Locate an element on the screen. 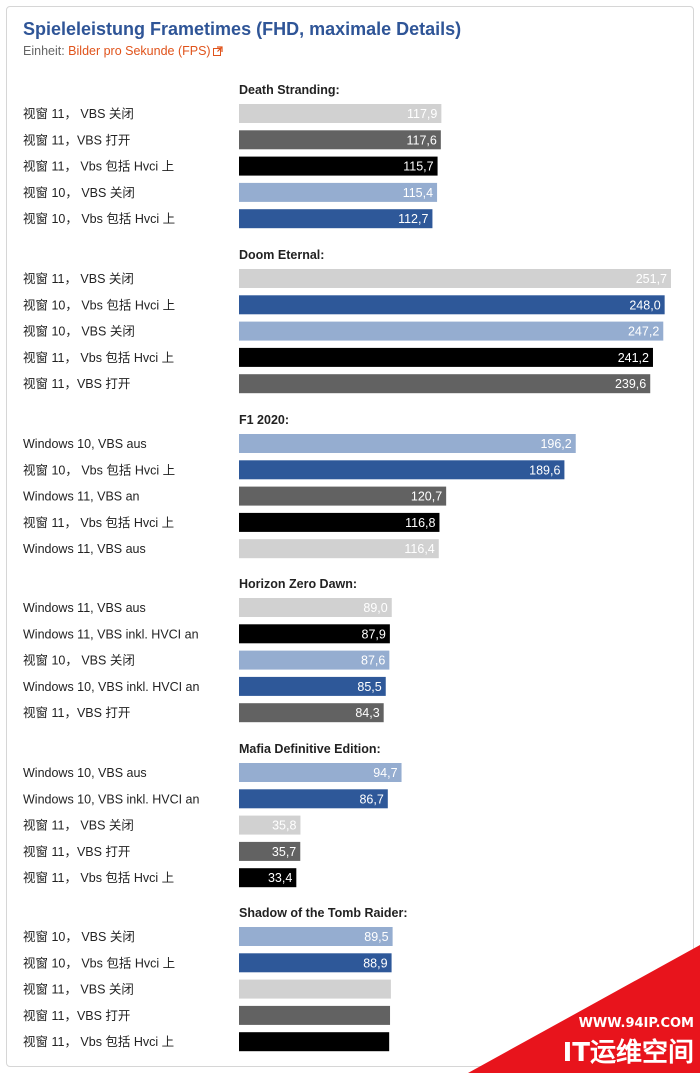 The image size is (700, 1073). external-link-icon is located at coordinates (217, 51).